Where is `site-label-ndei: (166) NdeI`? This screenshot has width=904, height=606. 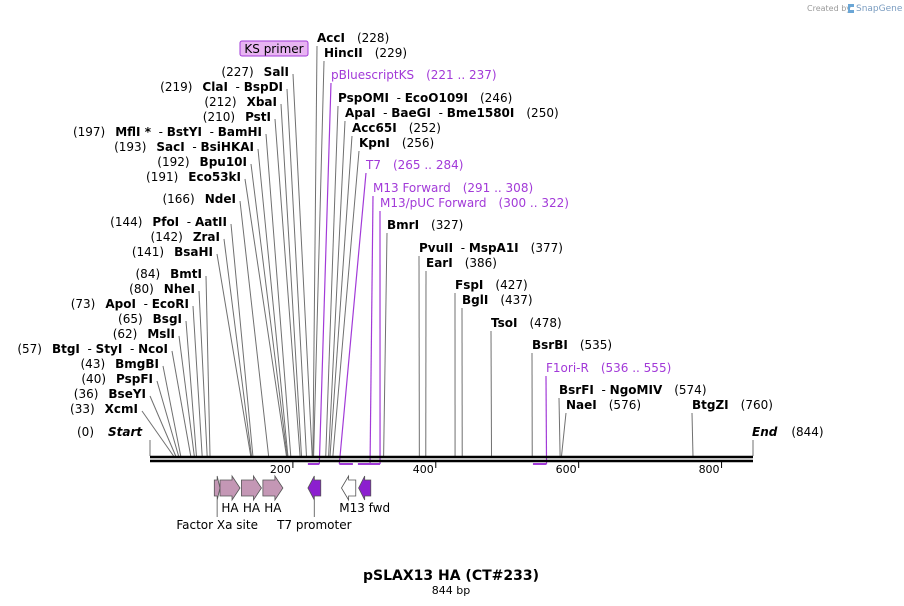
site-label-ndei: (166) NdeI is located at coordinates (199, 199).